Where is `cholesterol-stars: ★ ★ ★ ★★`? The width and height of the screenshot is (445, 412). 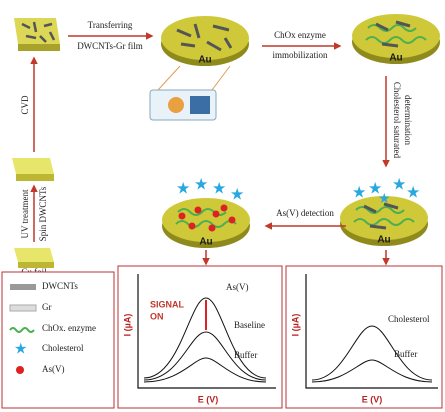
cholesterol-stars: ★ ★ ★ ★★ is located at coordinates (386, 192).